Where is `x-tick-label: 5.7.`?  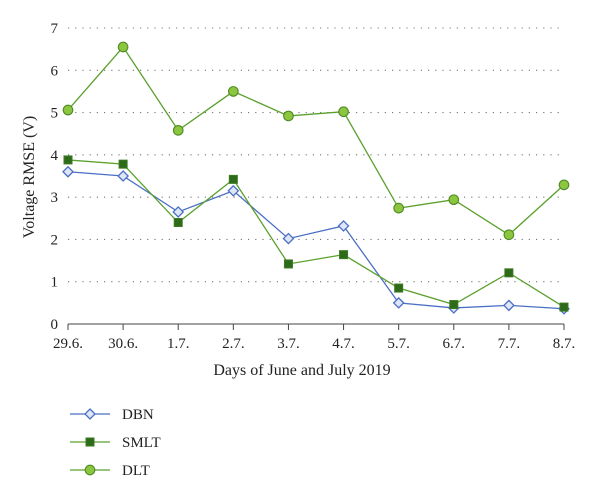
x-tick-label: 5.7. is located at coordinates (398, 344).